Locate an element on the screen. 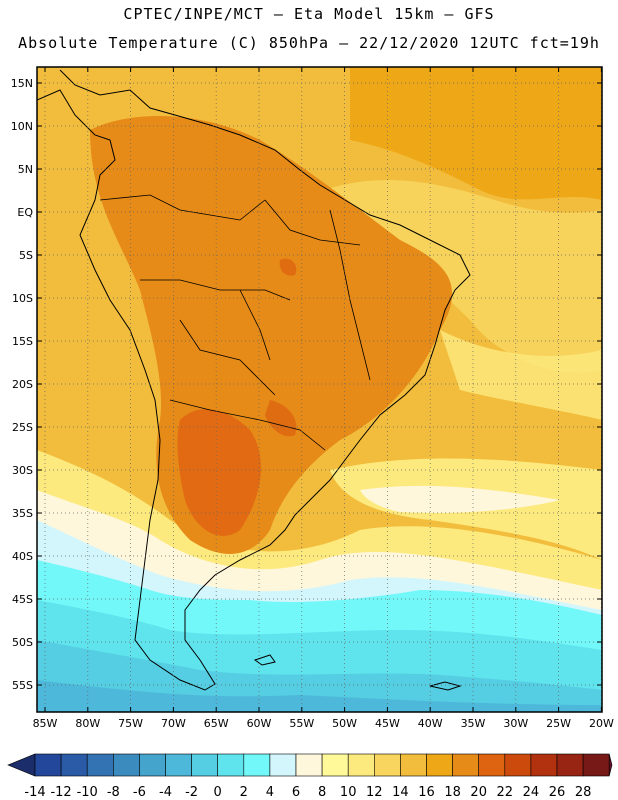  colorbar-label: 14 is located at coordinates (400, 792).